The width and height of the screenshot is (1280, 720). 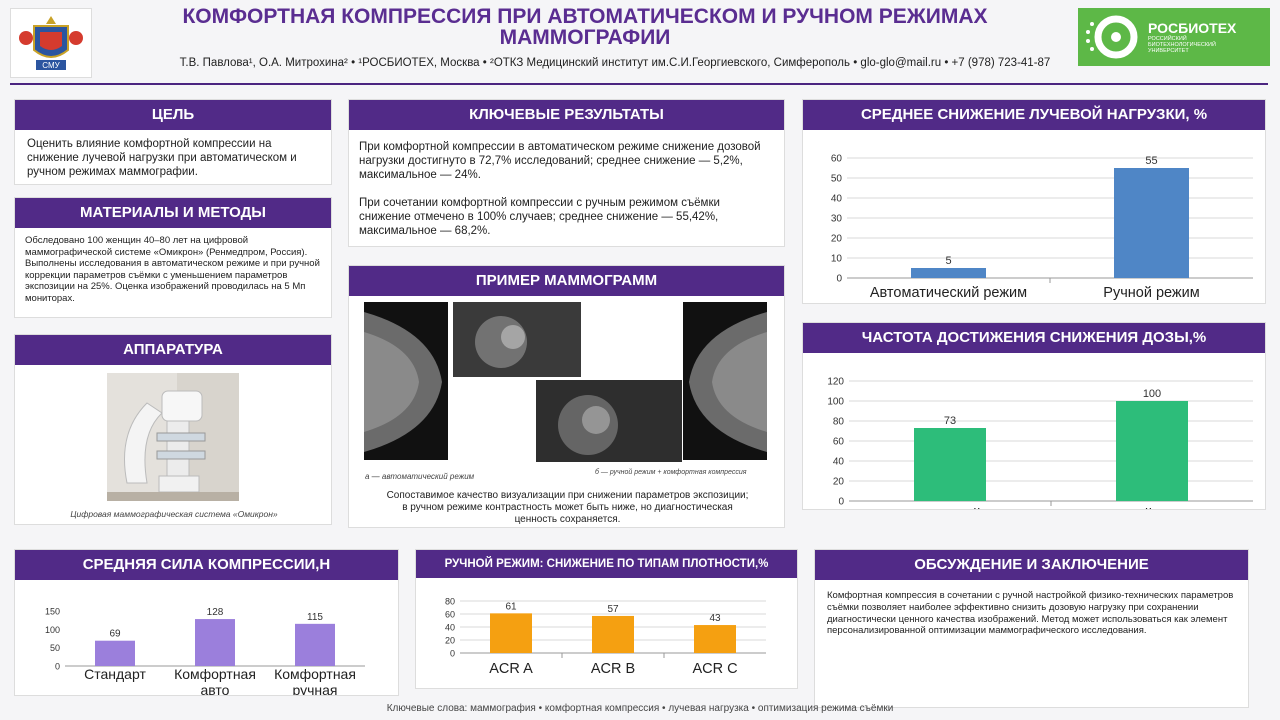 I want to click on mammogram-auto-mode, so click(x=406, y=381).